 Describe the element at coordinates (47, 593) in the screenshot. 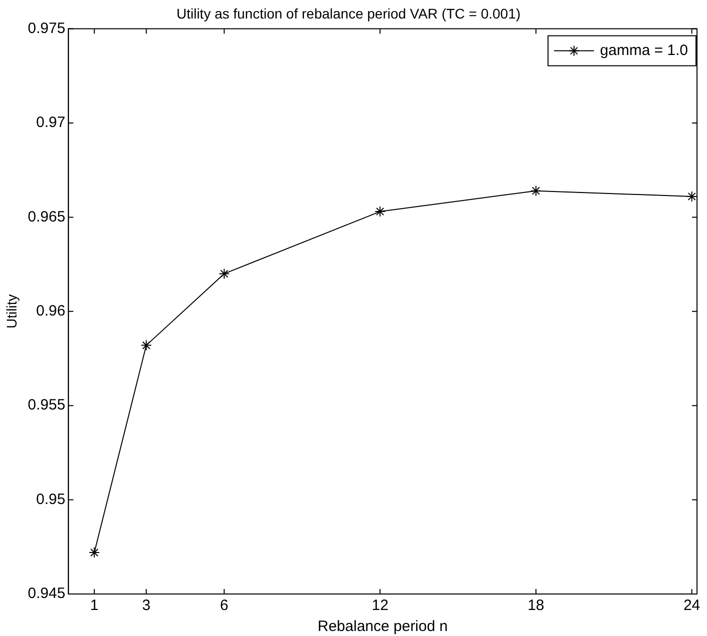

I see `y-tick-label: 0.945` at that location.